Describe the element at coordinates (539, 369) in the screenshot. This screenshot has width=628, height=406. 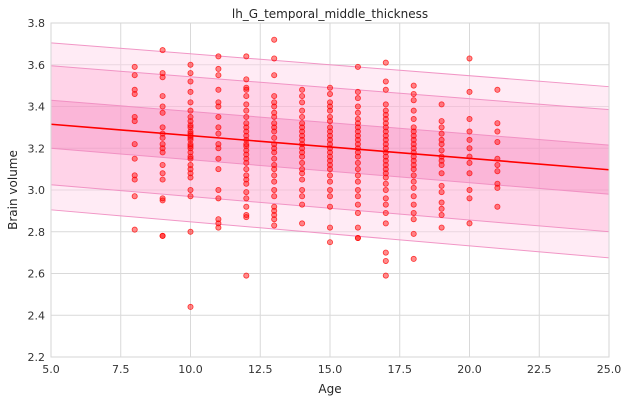
I see `x-tick-label: 22.5` at that location.